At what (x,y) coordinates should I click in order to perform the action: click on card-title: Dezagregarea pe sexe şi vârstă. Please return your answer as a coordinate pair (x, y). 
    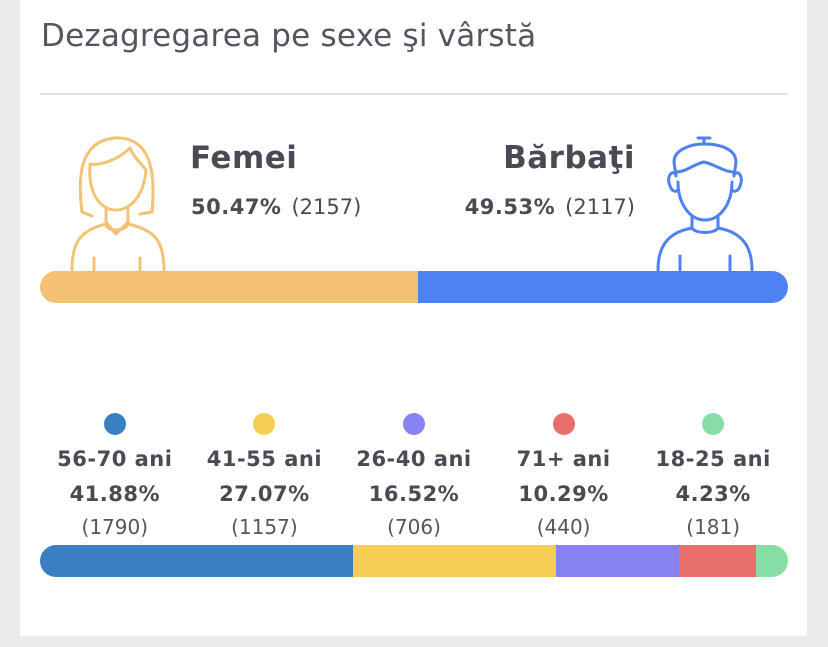
    Looking at the image, I should click on (289, 36).